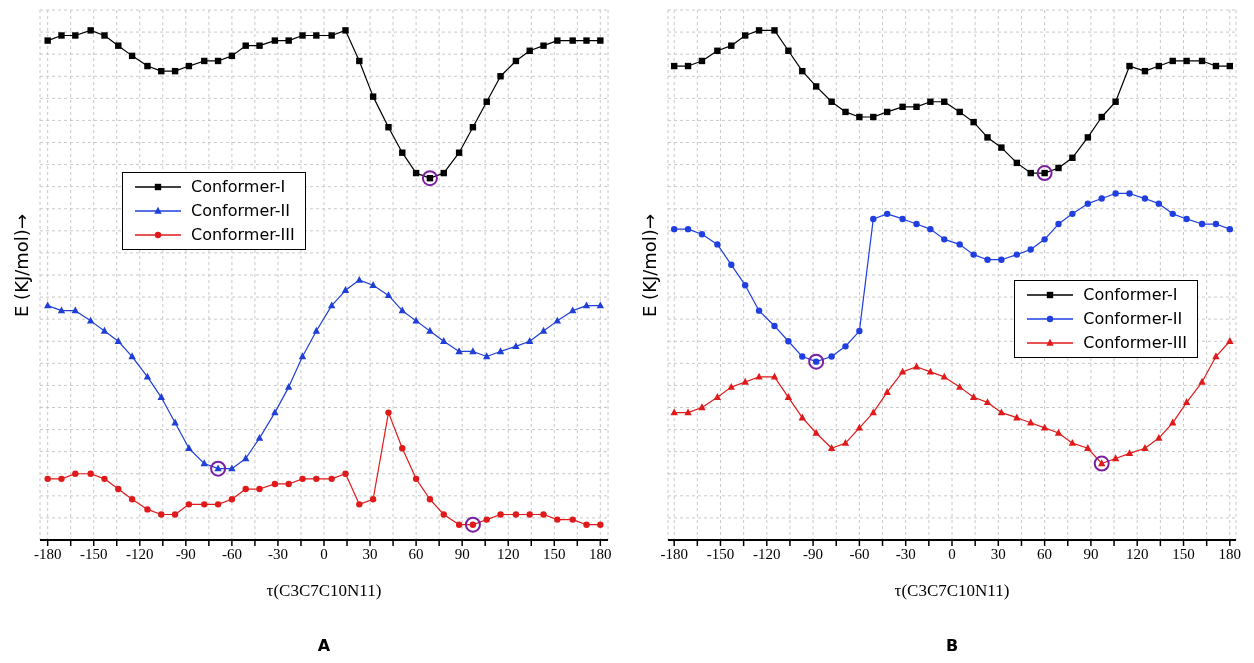 The height and width of the screenshot is (663, 1254). I want to click on legend-label: Conformer-I, so click(1130, 295).